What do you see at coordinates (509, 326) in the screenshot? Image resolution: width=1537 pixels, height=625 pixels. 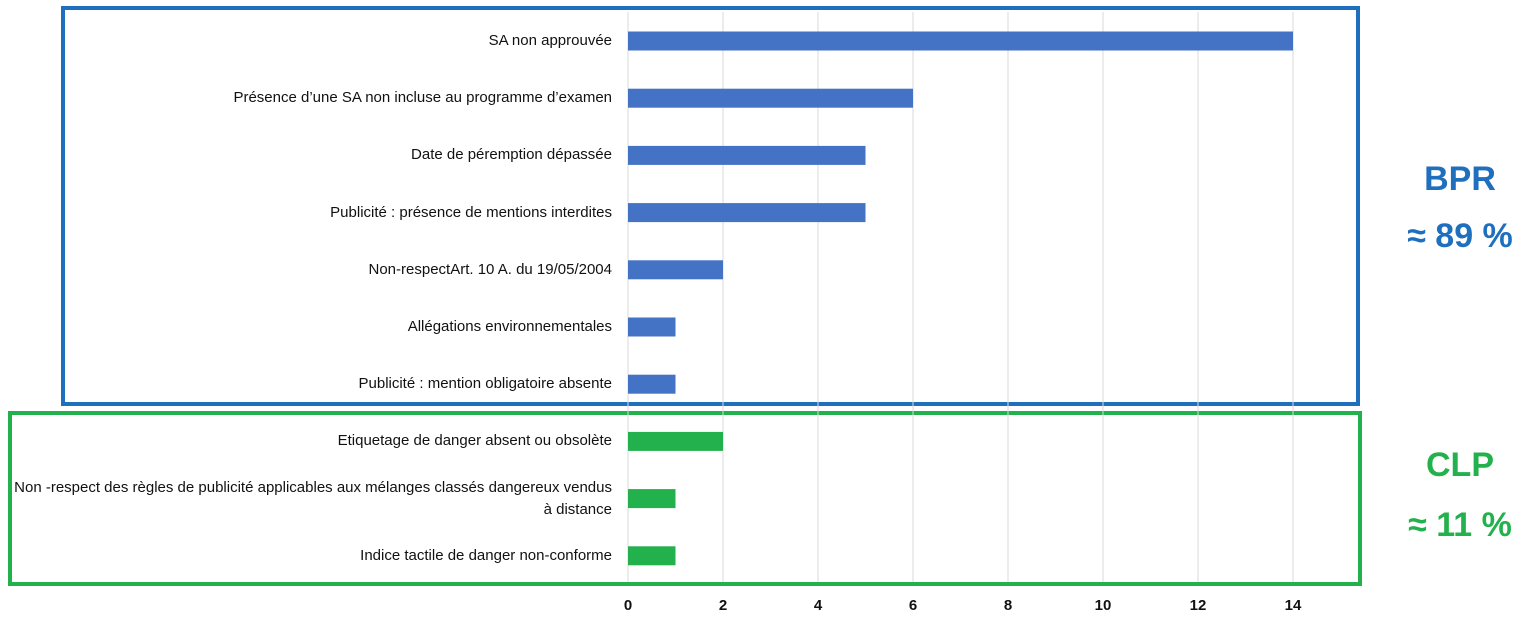 I see `category-label: Allégations environnementales` at bounding box center [509, 326].